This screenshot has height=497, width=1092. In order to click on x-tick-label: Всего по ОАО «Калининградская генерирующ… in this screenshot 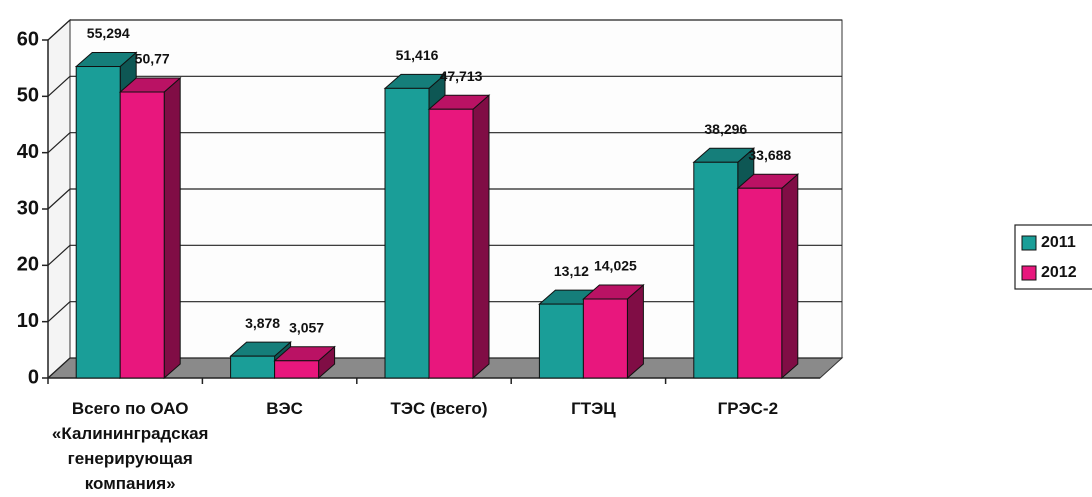, I will do `click(130, 446)`.